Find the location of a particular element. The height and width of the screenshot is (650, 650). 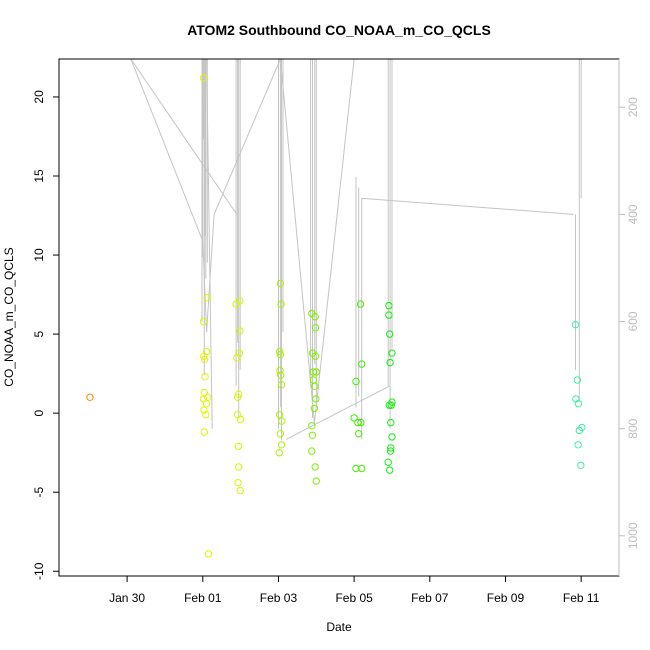

x-tick-label: Feb 01 is located at coordinates (203, 598).